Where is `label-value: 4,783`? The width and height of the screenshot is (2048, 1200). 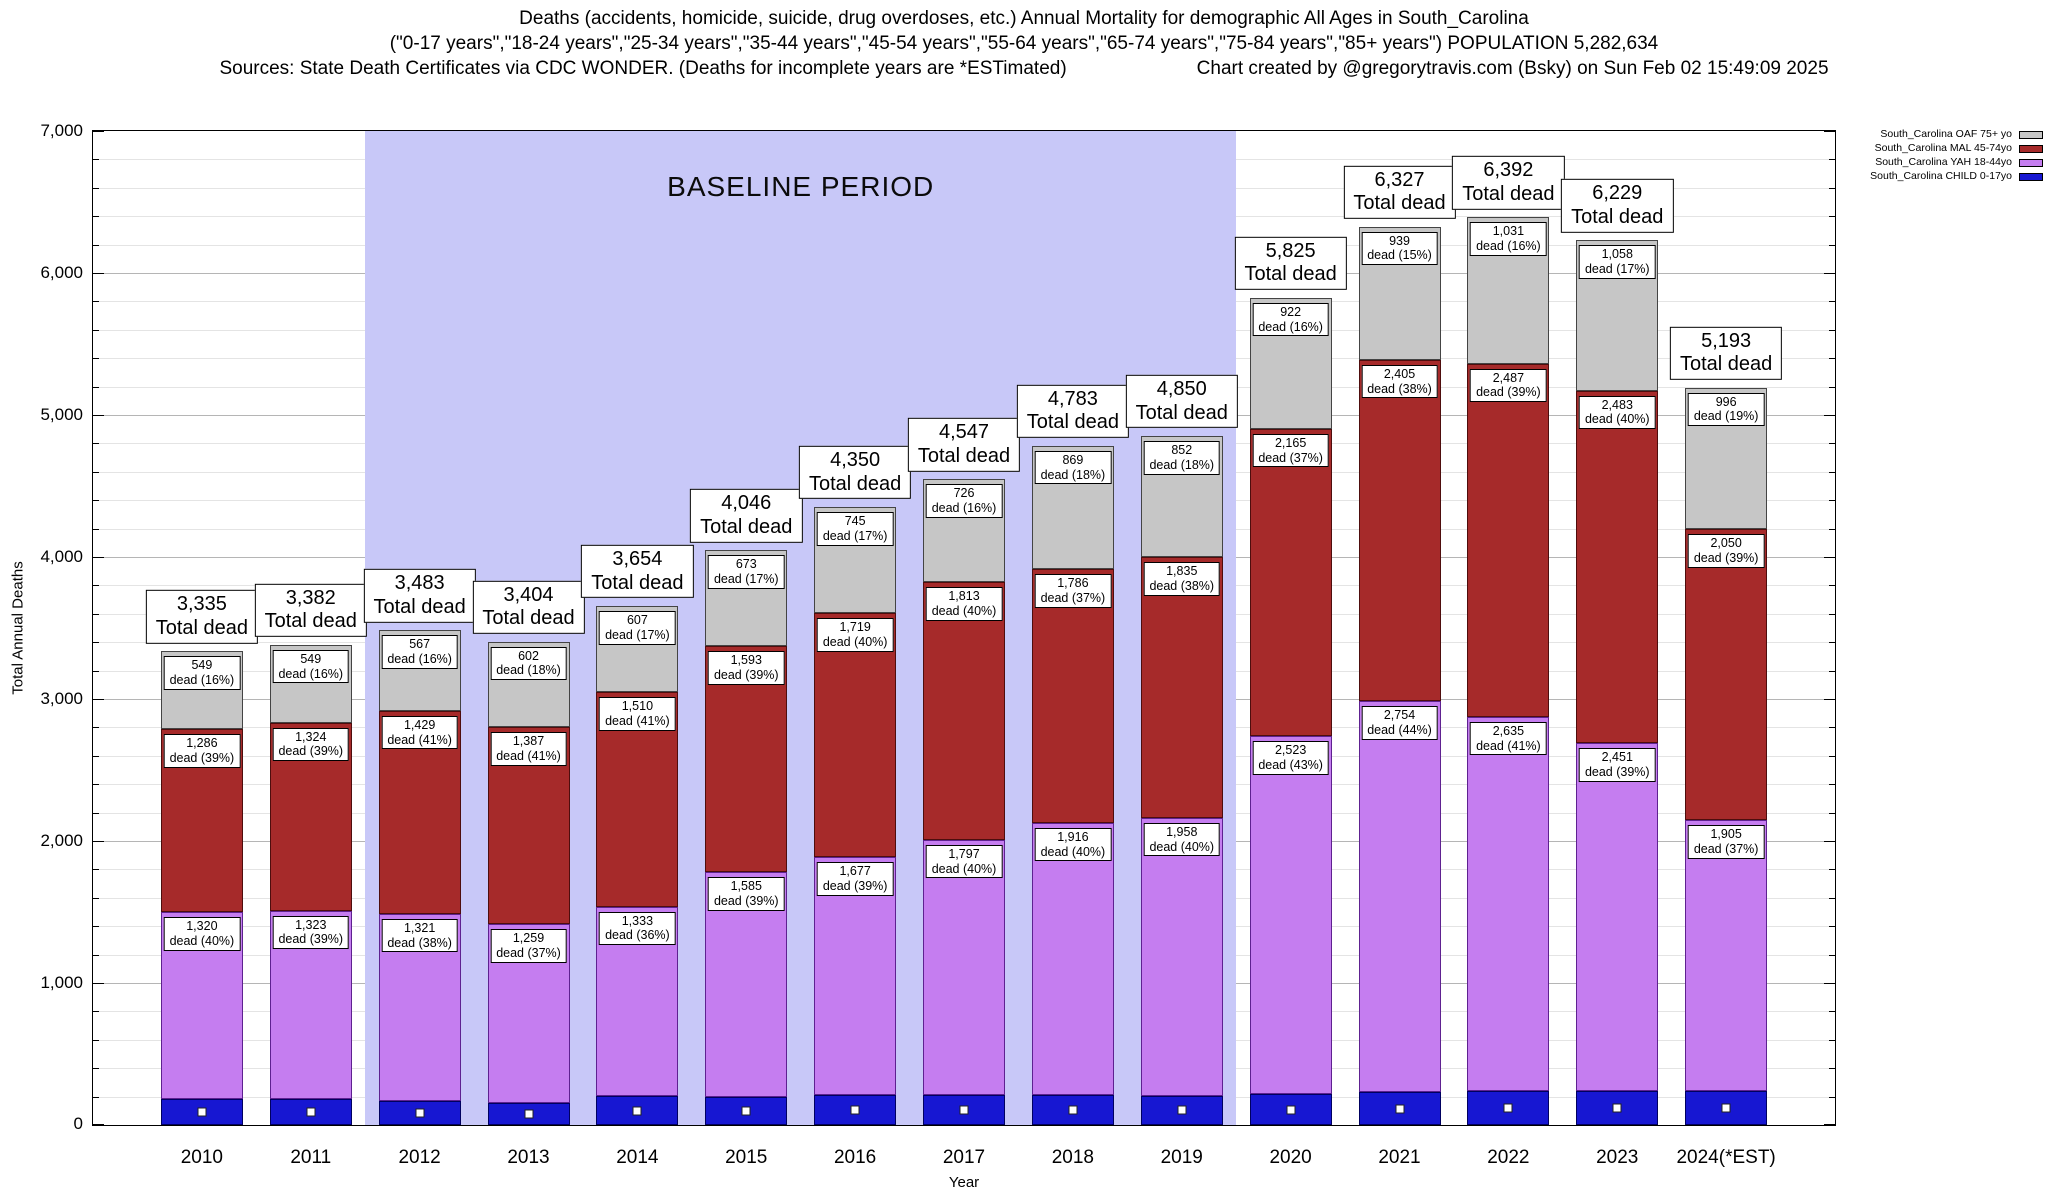
label-value: 4,783 is located at coordinates (1072, 398).